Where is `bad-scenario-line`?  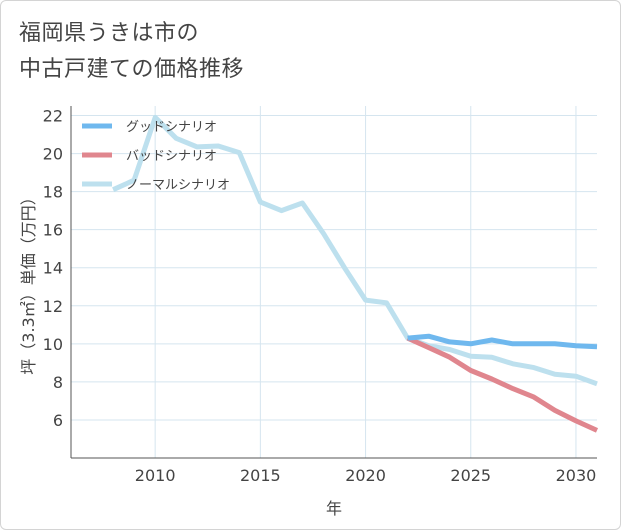 bad-scenario-line is located at coordinates (502, 384).